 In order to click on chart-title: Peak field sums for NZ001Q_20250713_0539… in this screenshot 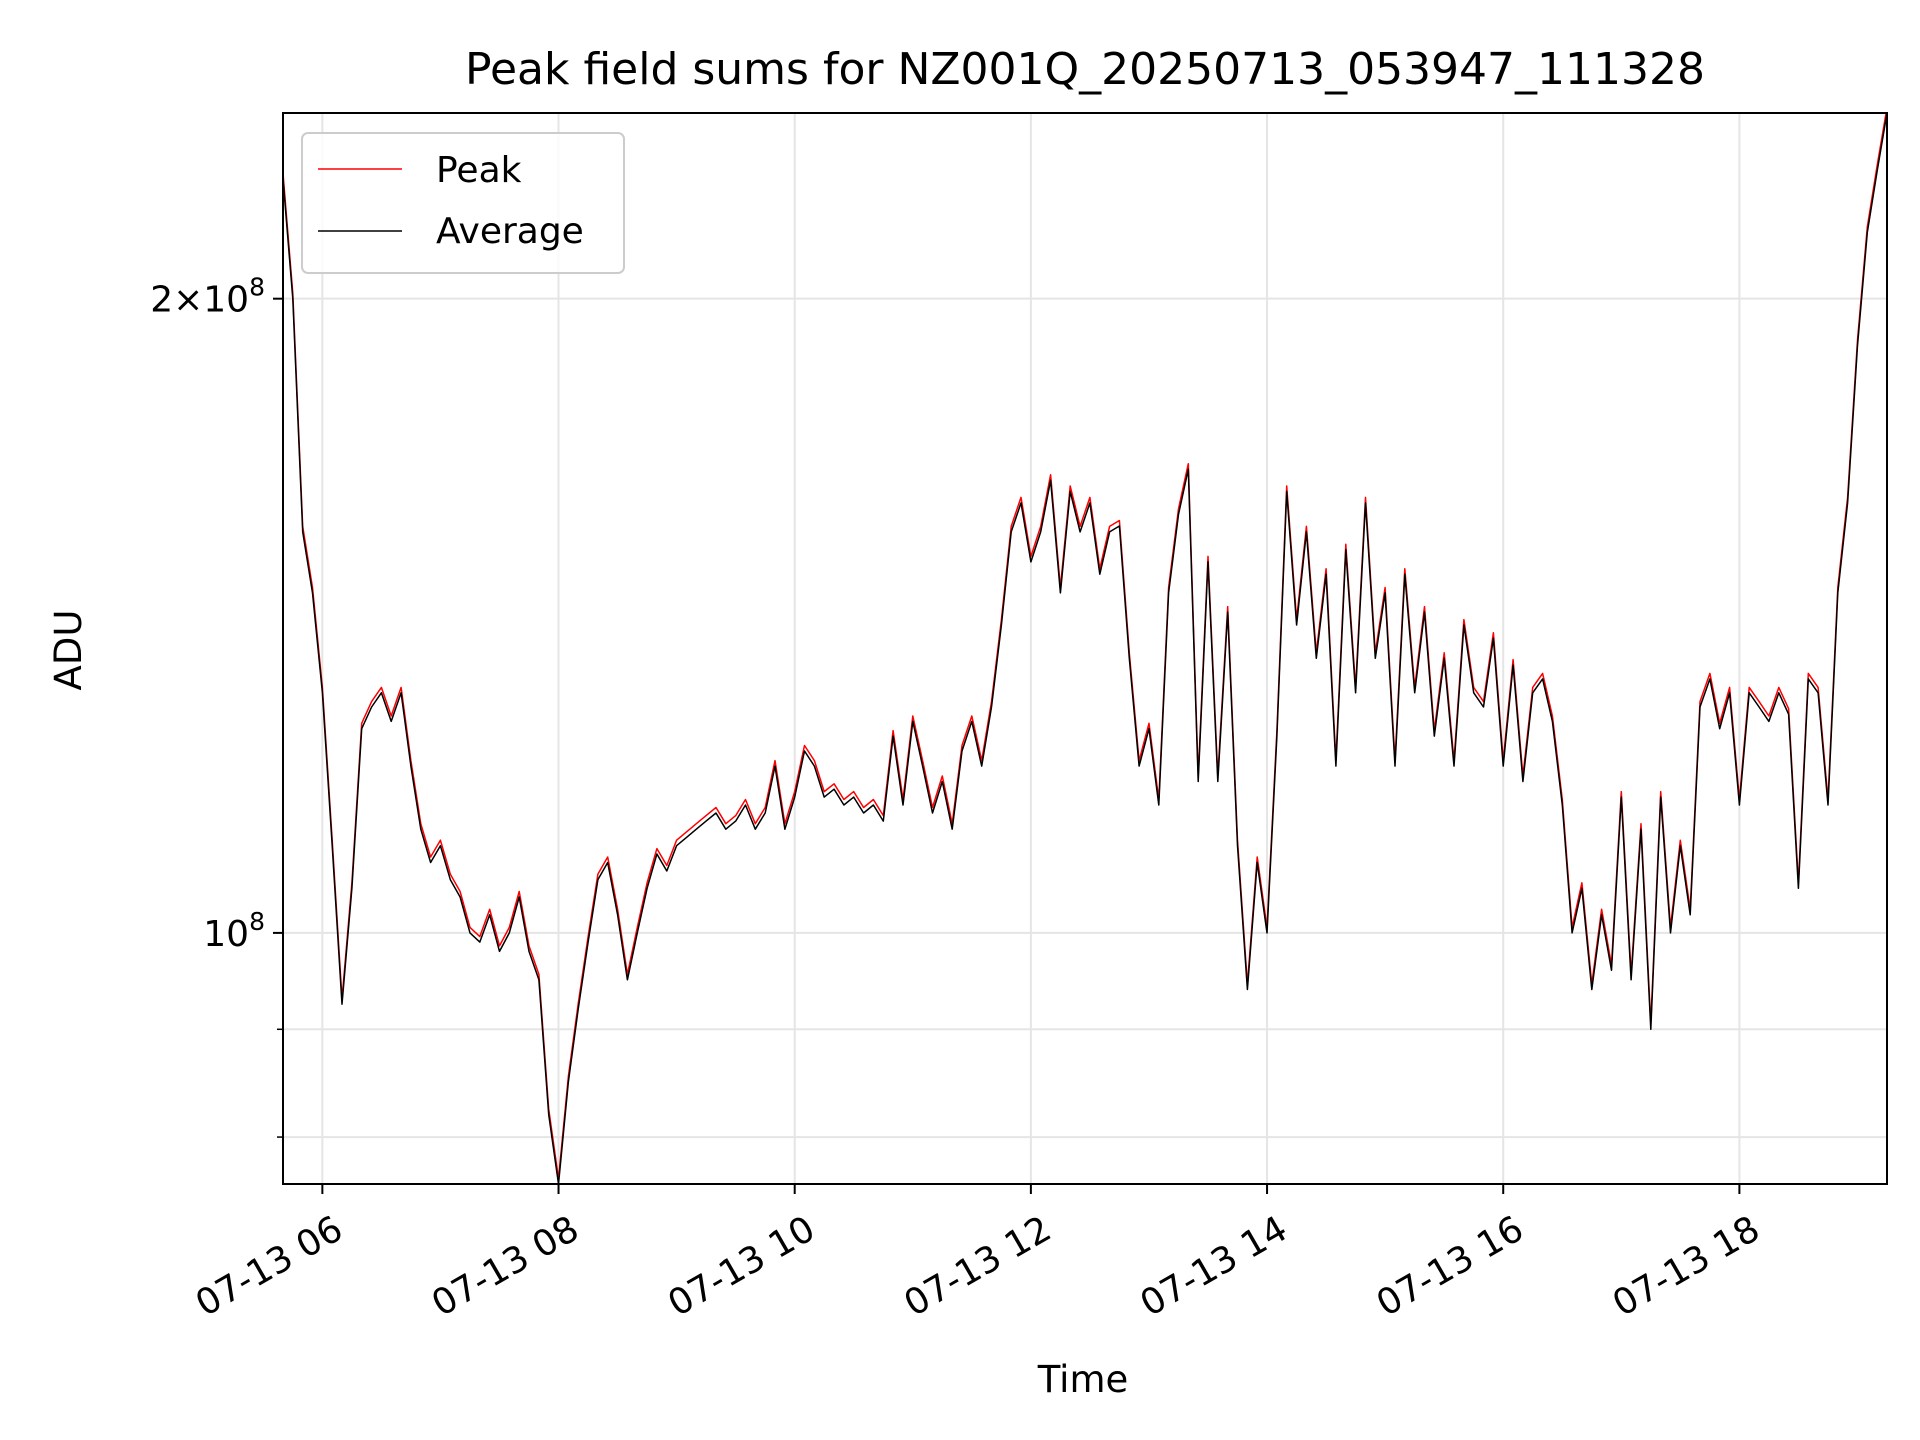, I will do `click(1085, 69)`.